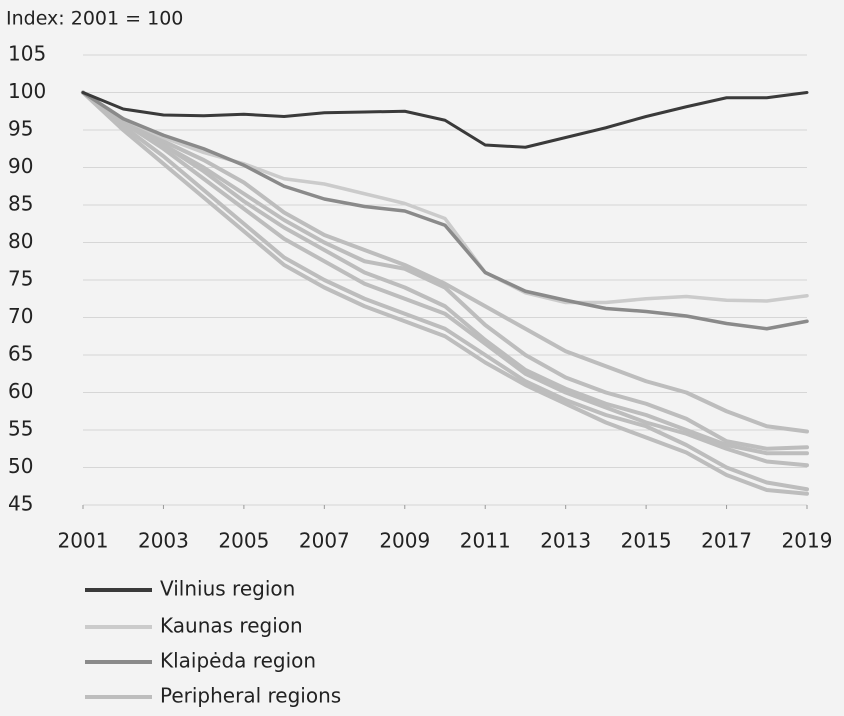  What do you see at coordinates (445, 120) in the screenshot?
I see `line` at bounding box center [445, 120].